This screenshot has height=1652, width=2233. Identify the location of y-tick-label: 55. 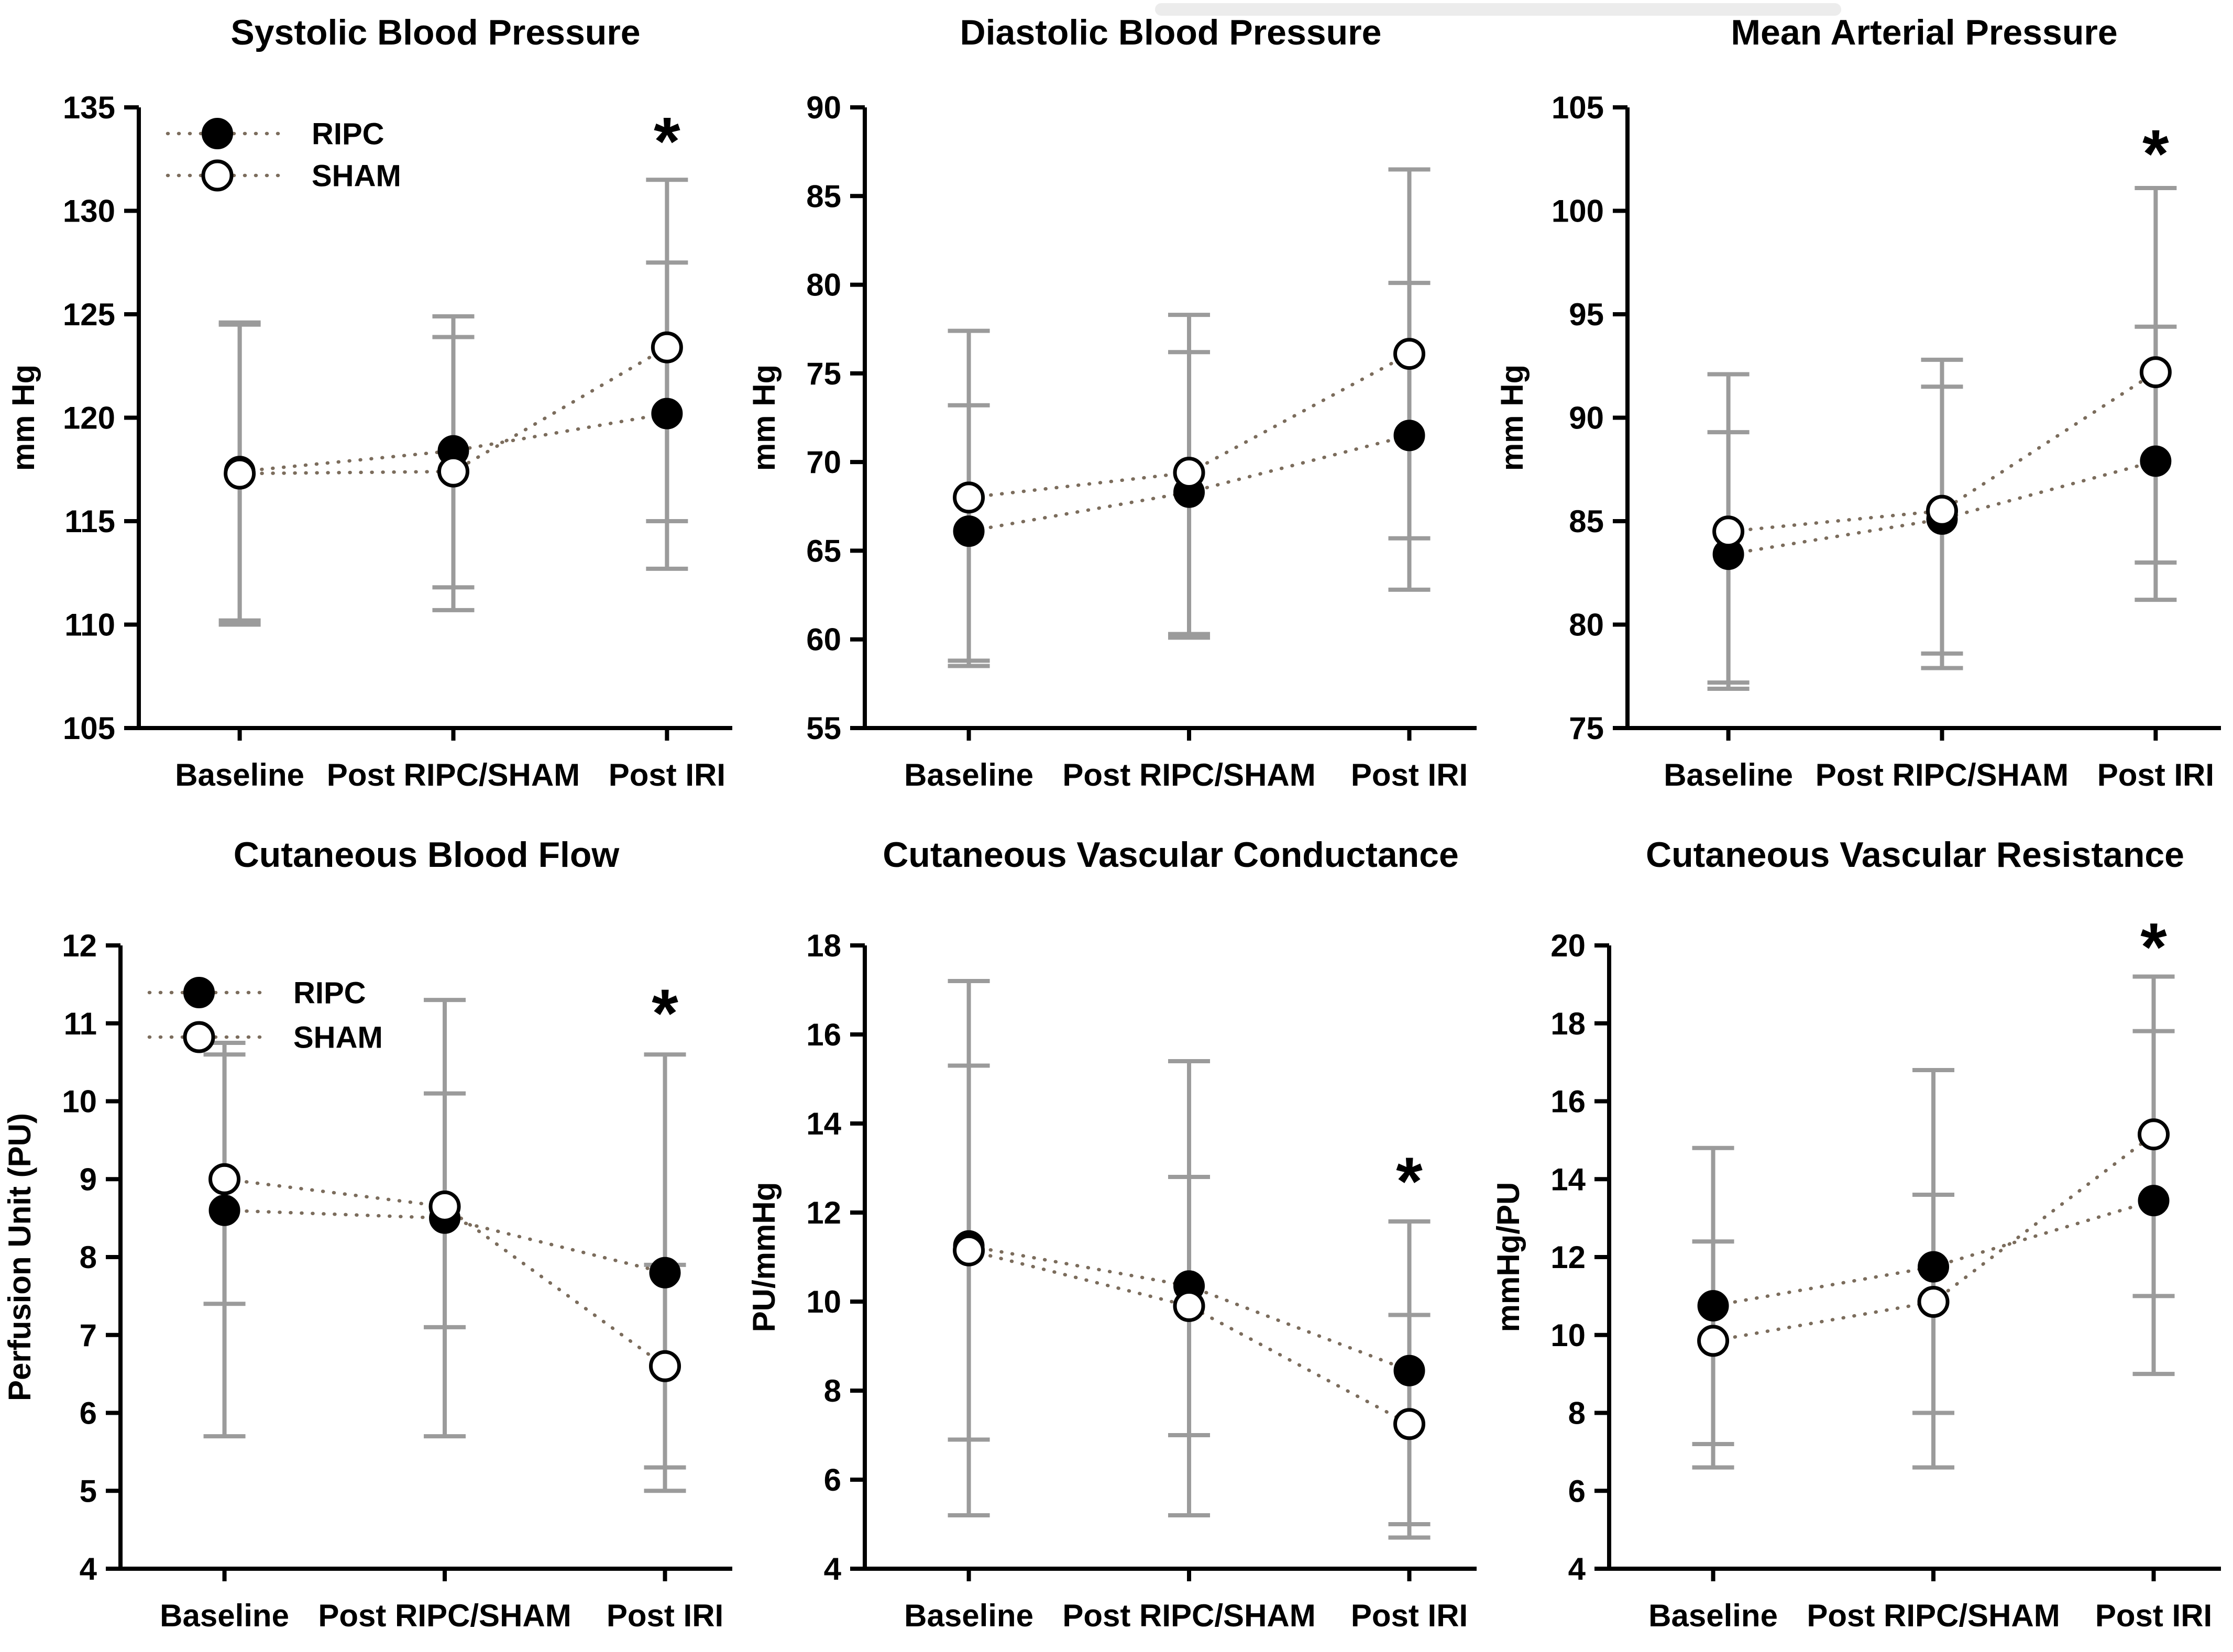
(824, 728).